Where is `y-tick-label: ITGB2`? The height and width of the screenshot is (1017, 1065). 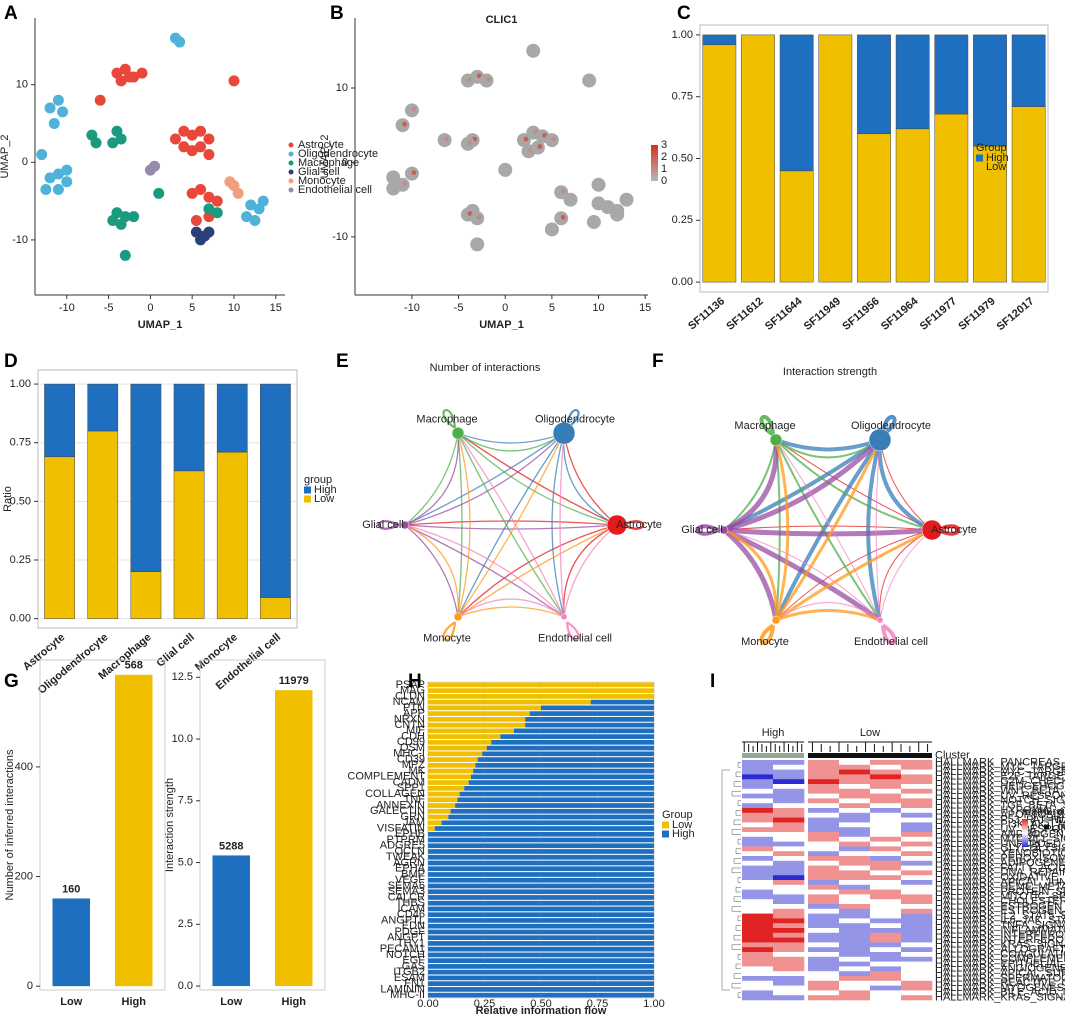 y-tick-label: ITGB2 is located at coordinates (409, 972).